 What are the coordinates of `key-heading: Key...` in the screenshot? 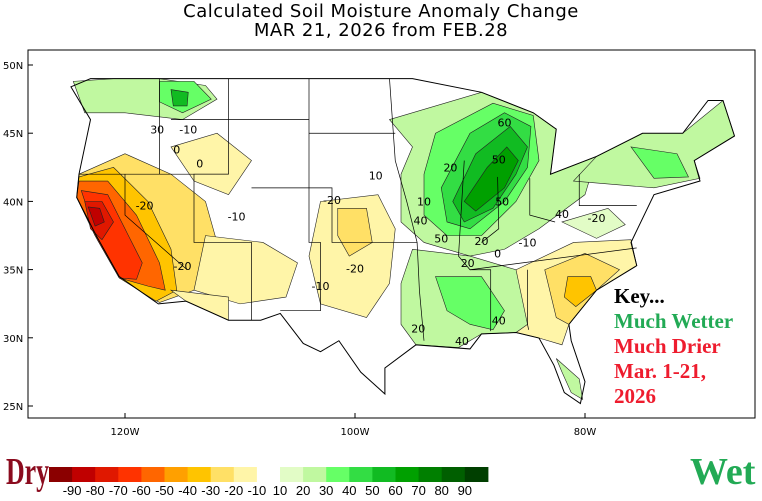 It's located at (639, 296).